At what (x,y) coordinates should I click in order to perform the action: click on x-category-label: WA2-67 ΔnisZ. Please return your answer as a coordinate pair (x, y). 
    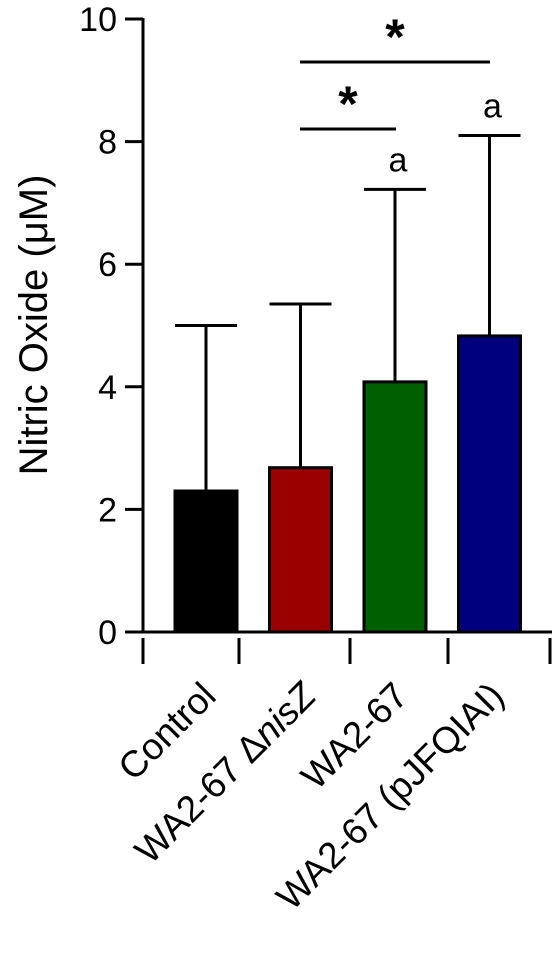
    Looking at the image, I should click on (226, 773).